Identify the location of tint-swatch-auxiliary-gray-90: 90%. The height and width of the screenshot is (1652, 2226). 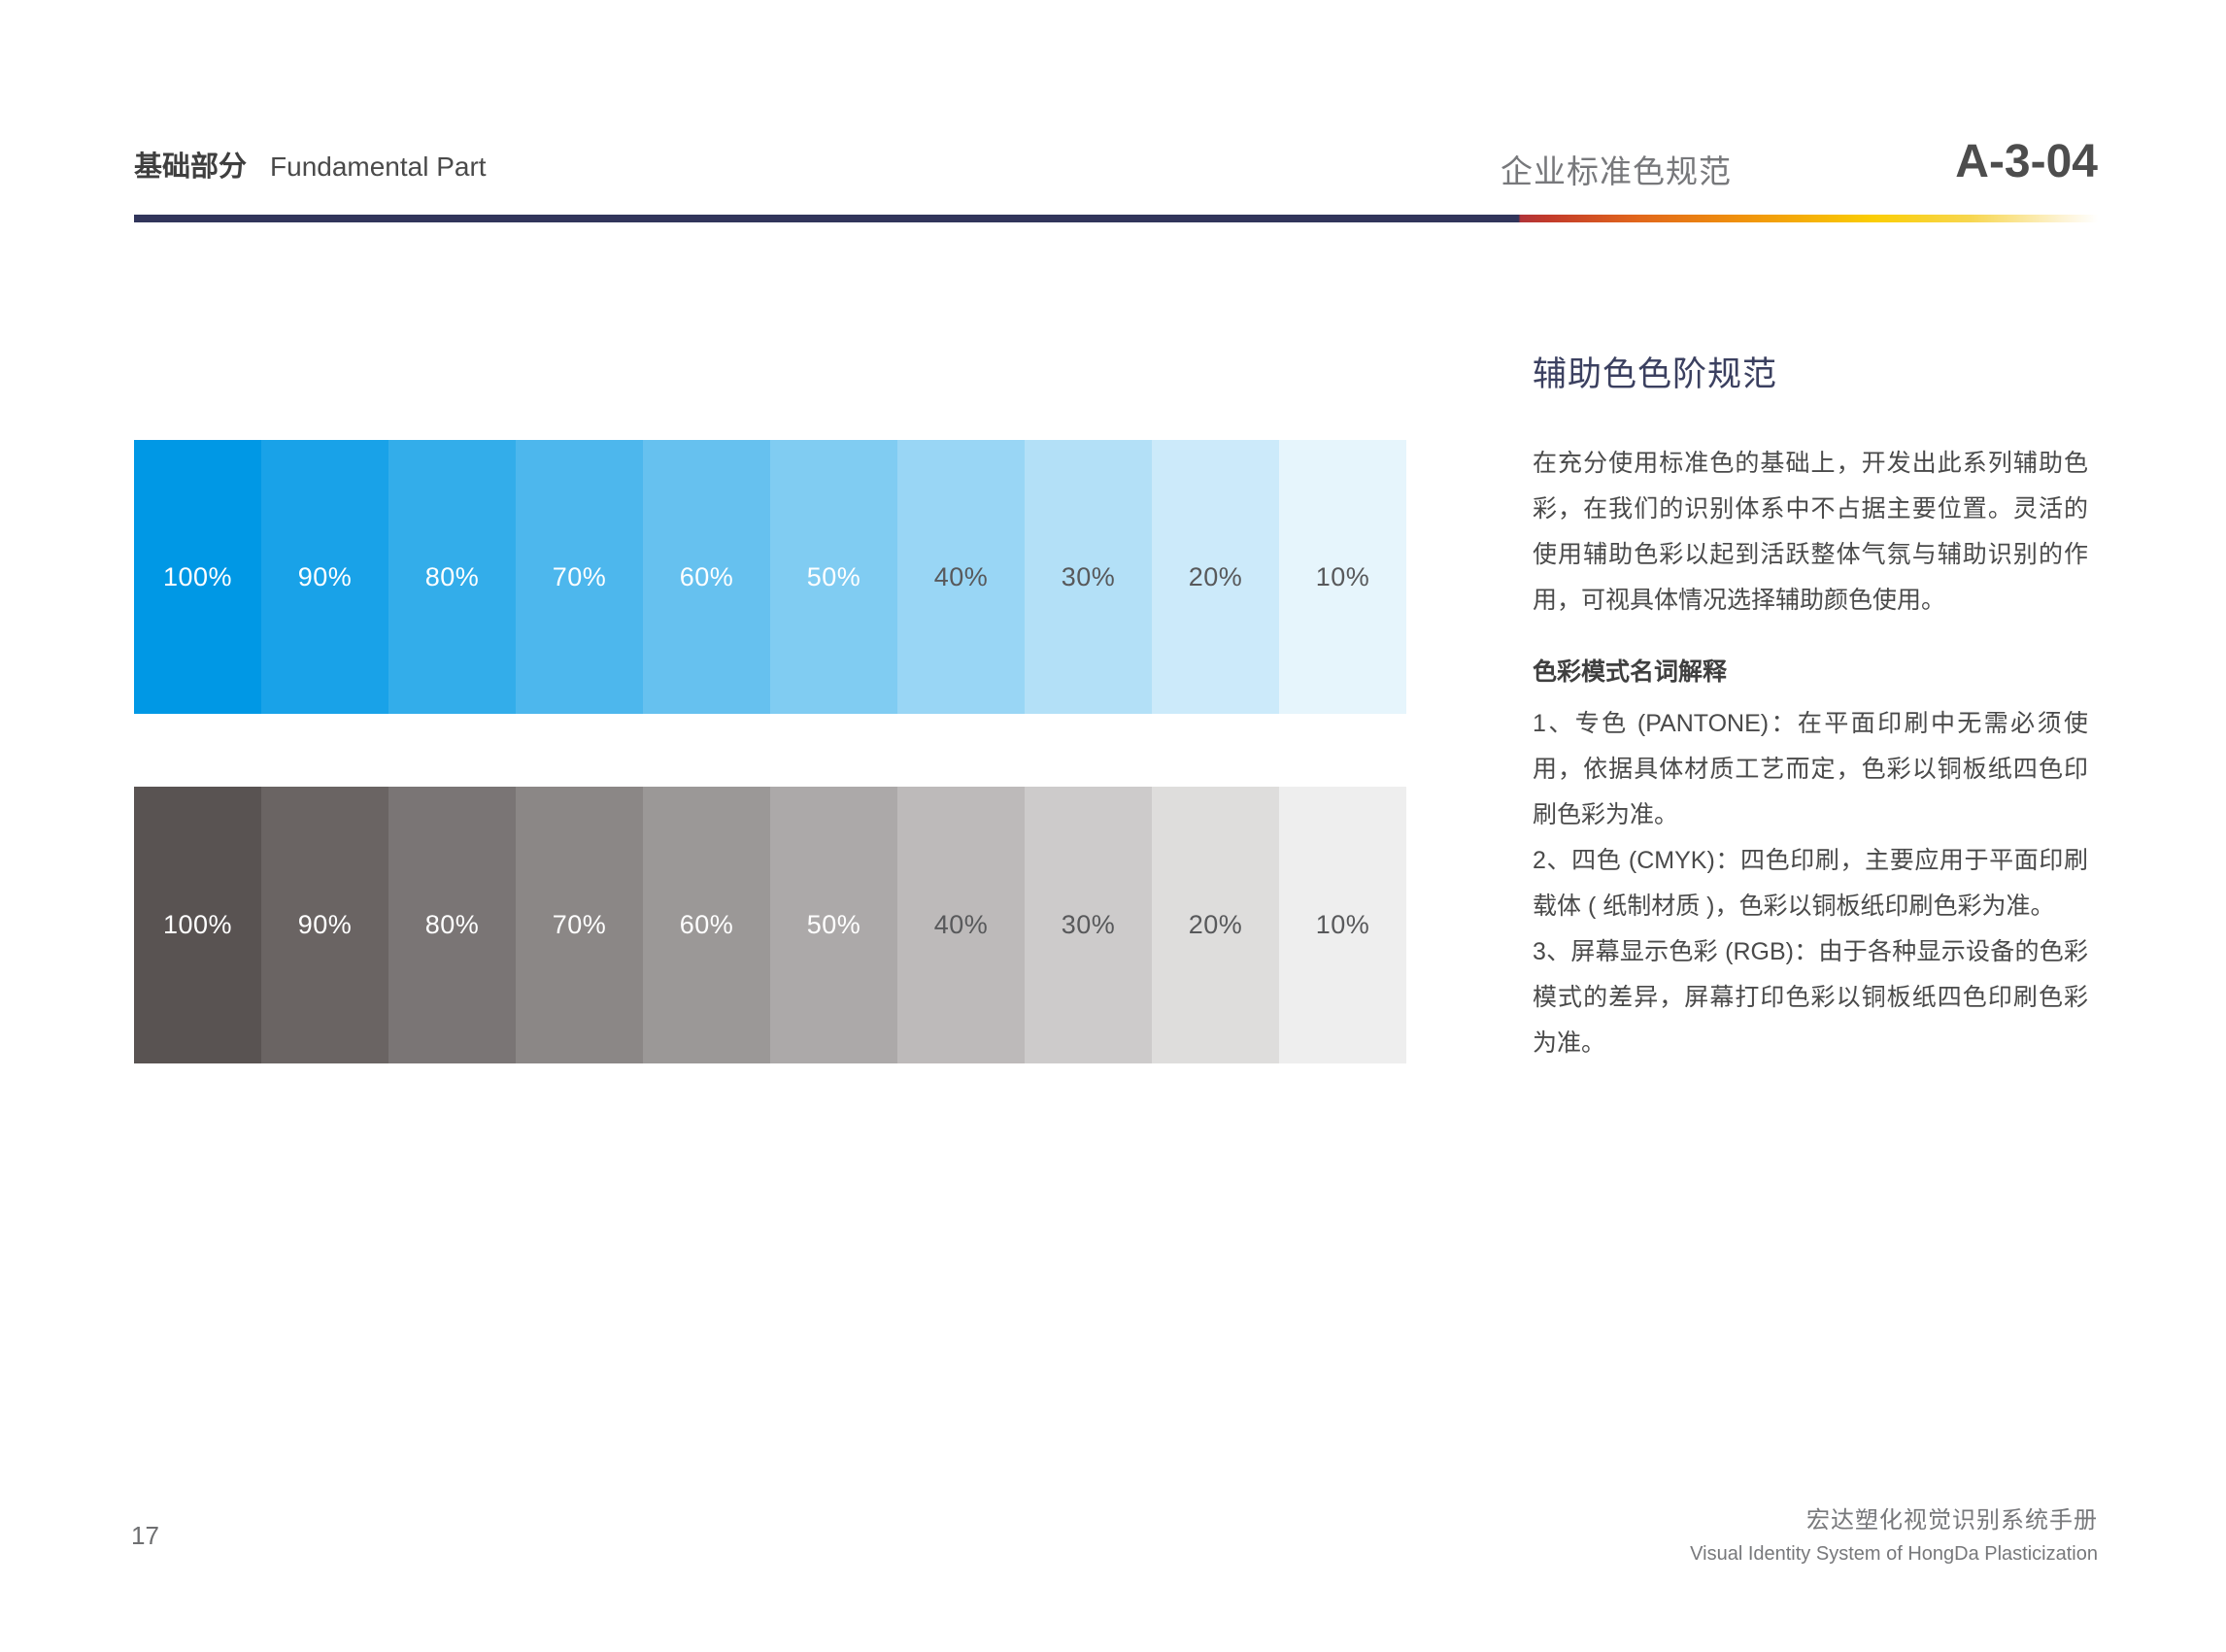
(324, 925).